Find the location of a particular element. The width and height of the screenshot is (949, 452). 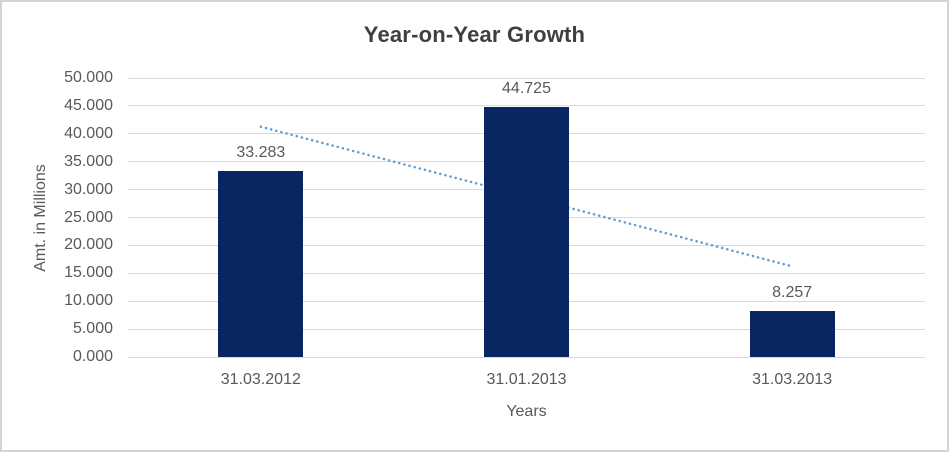

x-axis-title: Years is located at coordinates (526, 411).